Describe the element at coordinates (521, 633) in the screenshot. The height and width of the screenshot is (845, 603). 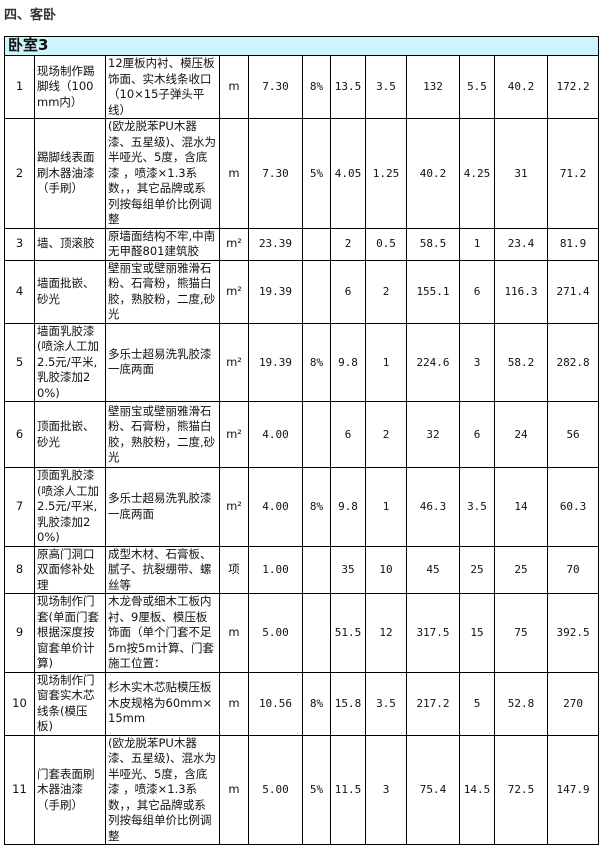
I see `labor-subtotal-cell: 75` at that location.